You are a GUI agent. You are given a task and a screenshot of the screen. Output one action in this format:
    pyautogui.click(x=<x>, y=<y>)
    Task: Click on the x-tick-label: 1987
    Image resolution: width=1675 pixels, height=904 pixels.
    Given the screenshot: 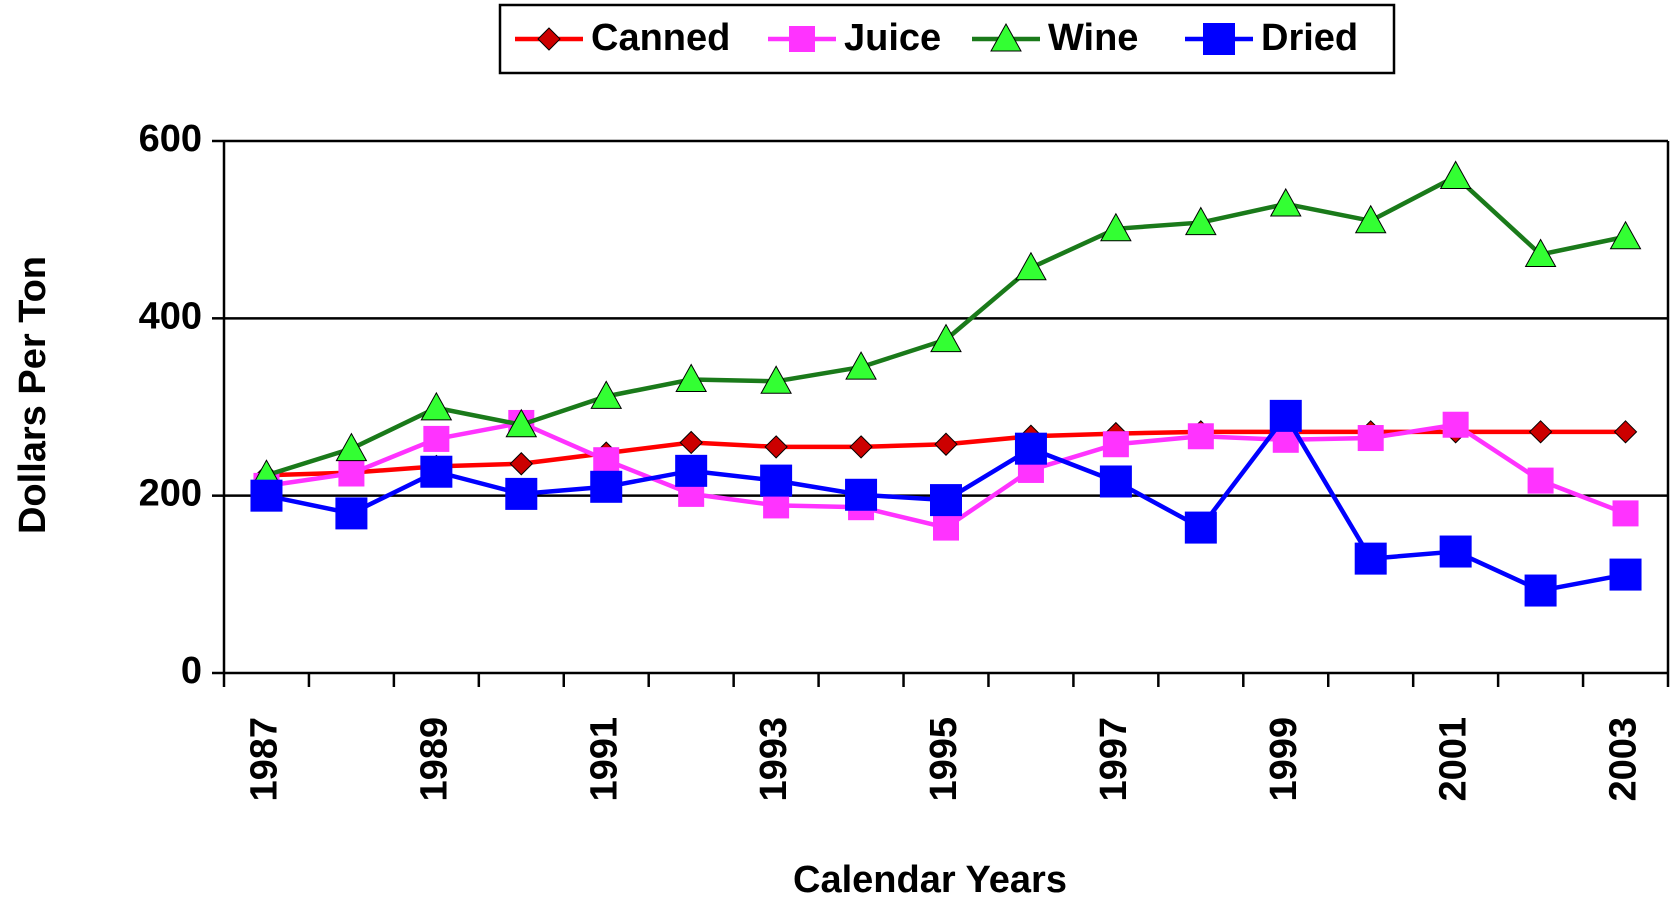 What is the action you would take?
    pyautogui.click(x=265, y=759)
    